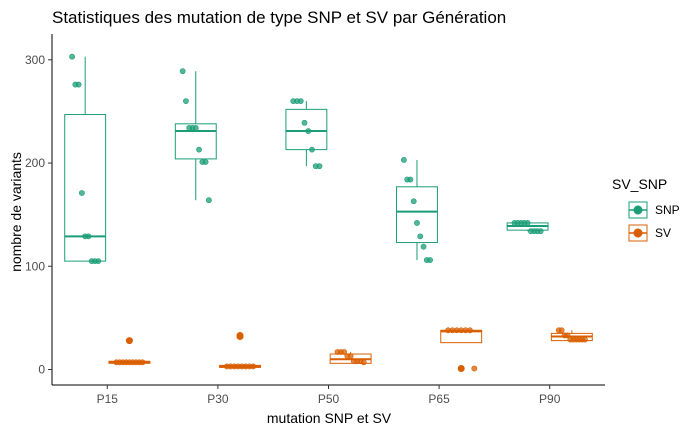 The image size is (700, 432). I want to click on x-tick-label: P90, so click(550, 399).